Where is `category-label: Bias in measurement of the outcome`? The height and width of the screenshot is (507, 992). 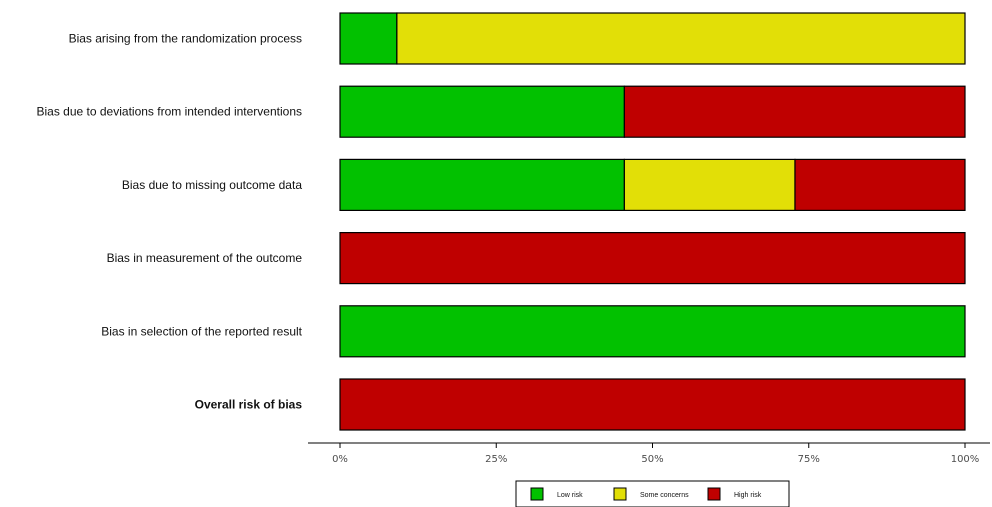 category-label: Bias in measurement of the outcome is located at coordinates (205, 258).